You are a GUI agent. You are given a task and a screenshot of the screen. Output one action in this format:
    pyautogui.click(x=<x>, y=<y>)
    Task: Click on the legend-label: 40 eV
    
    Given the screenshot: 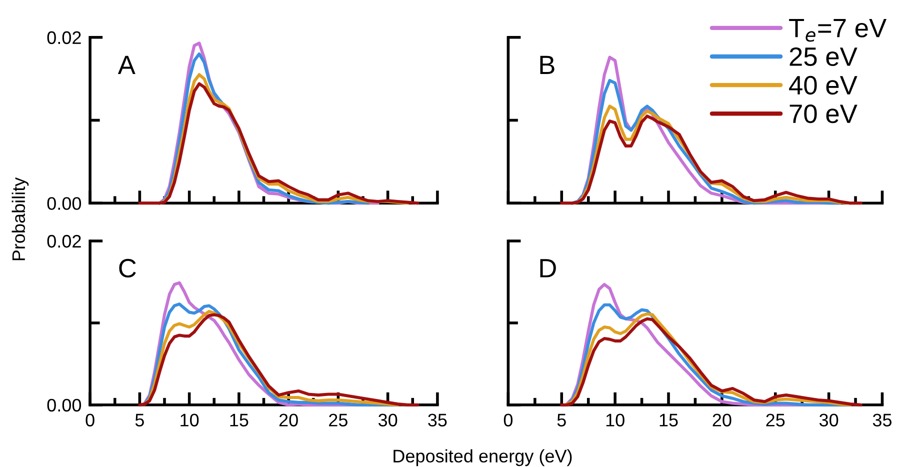 What is the action you would take?
    pyautogui.click(x=823, y=85)
    